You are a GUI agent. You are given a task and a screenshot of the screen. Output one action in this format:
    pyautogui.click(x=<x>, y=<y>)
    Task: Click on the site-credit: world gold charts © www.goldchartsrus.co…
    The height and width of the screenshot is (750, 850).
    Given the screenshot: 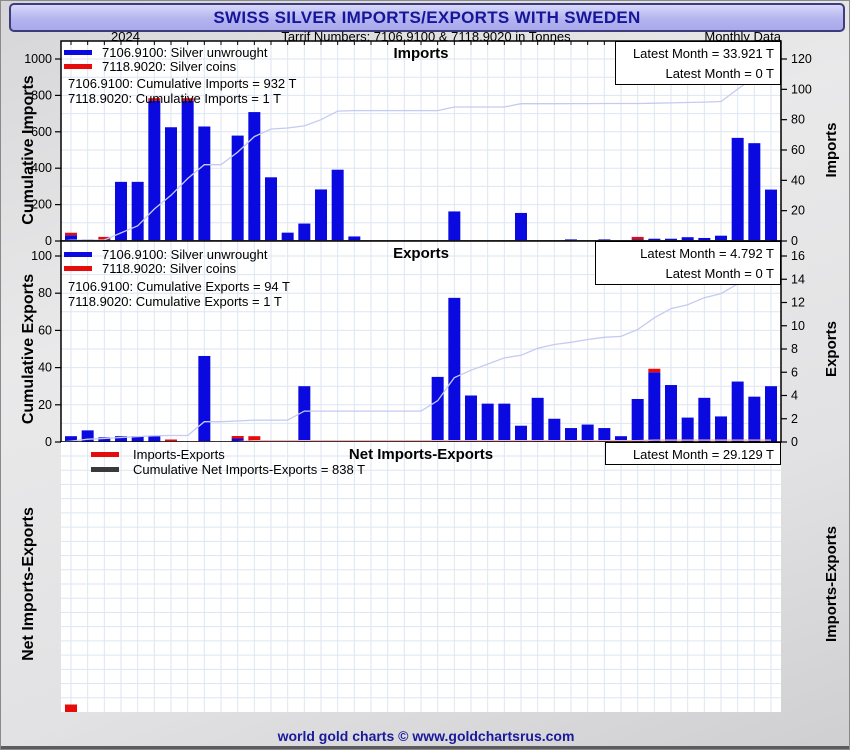 What is the action you would take?
    pyautogui.click(x=426, y=736)
    